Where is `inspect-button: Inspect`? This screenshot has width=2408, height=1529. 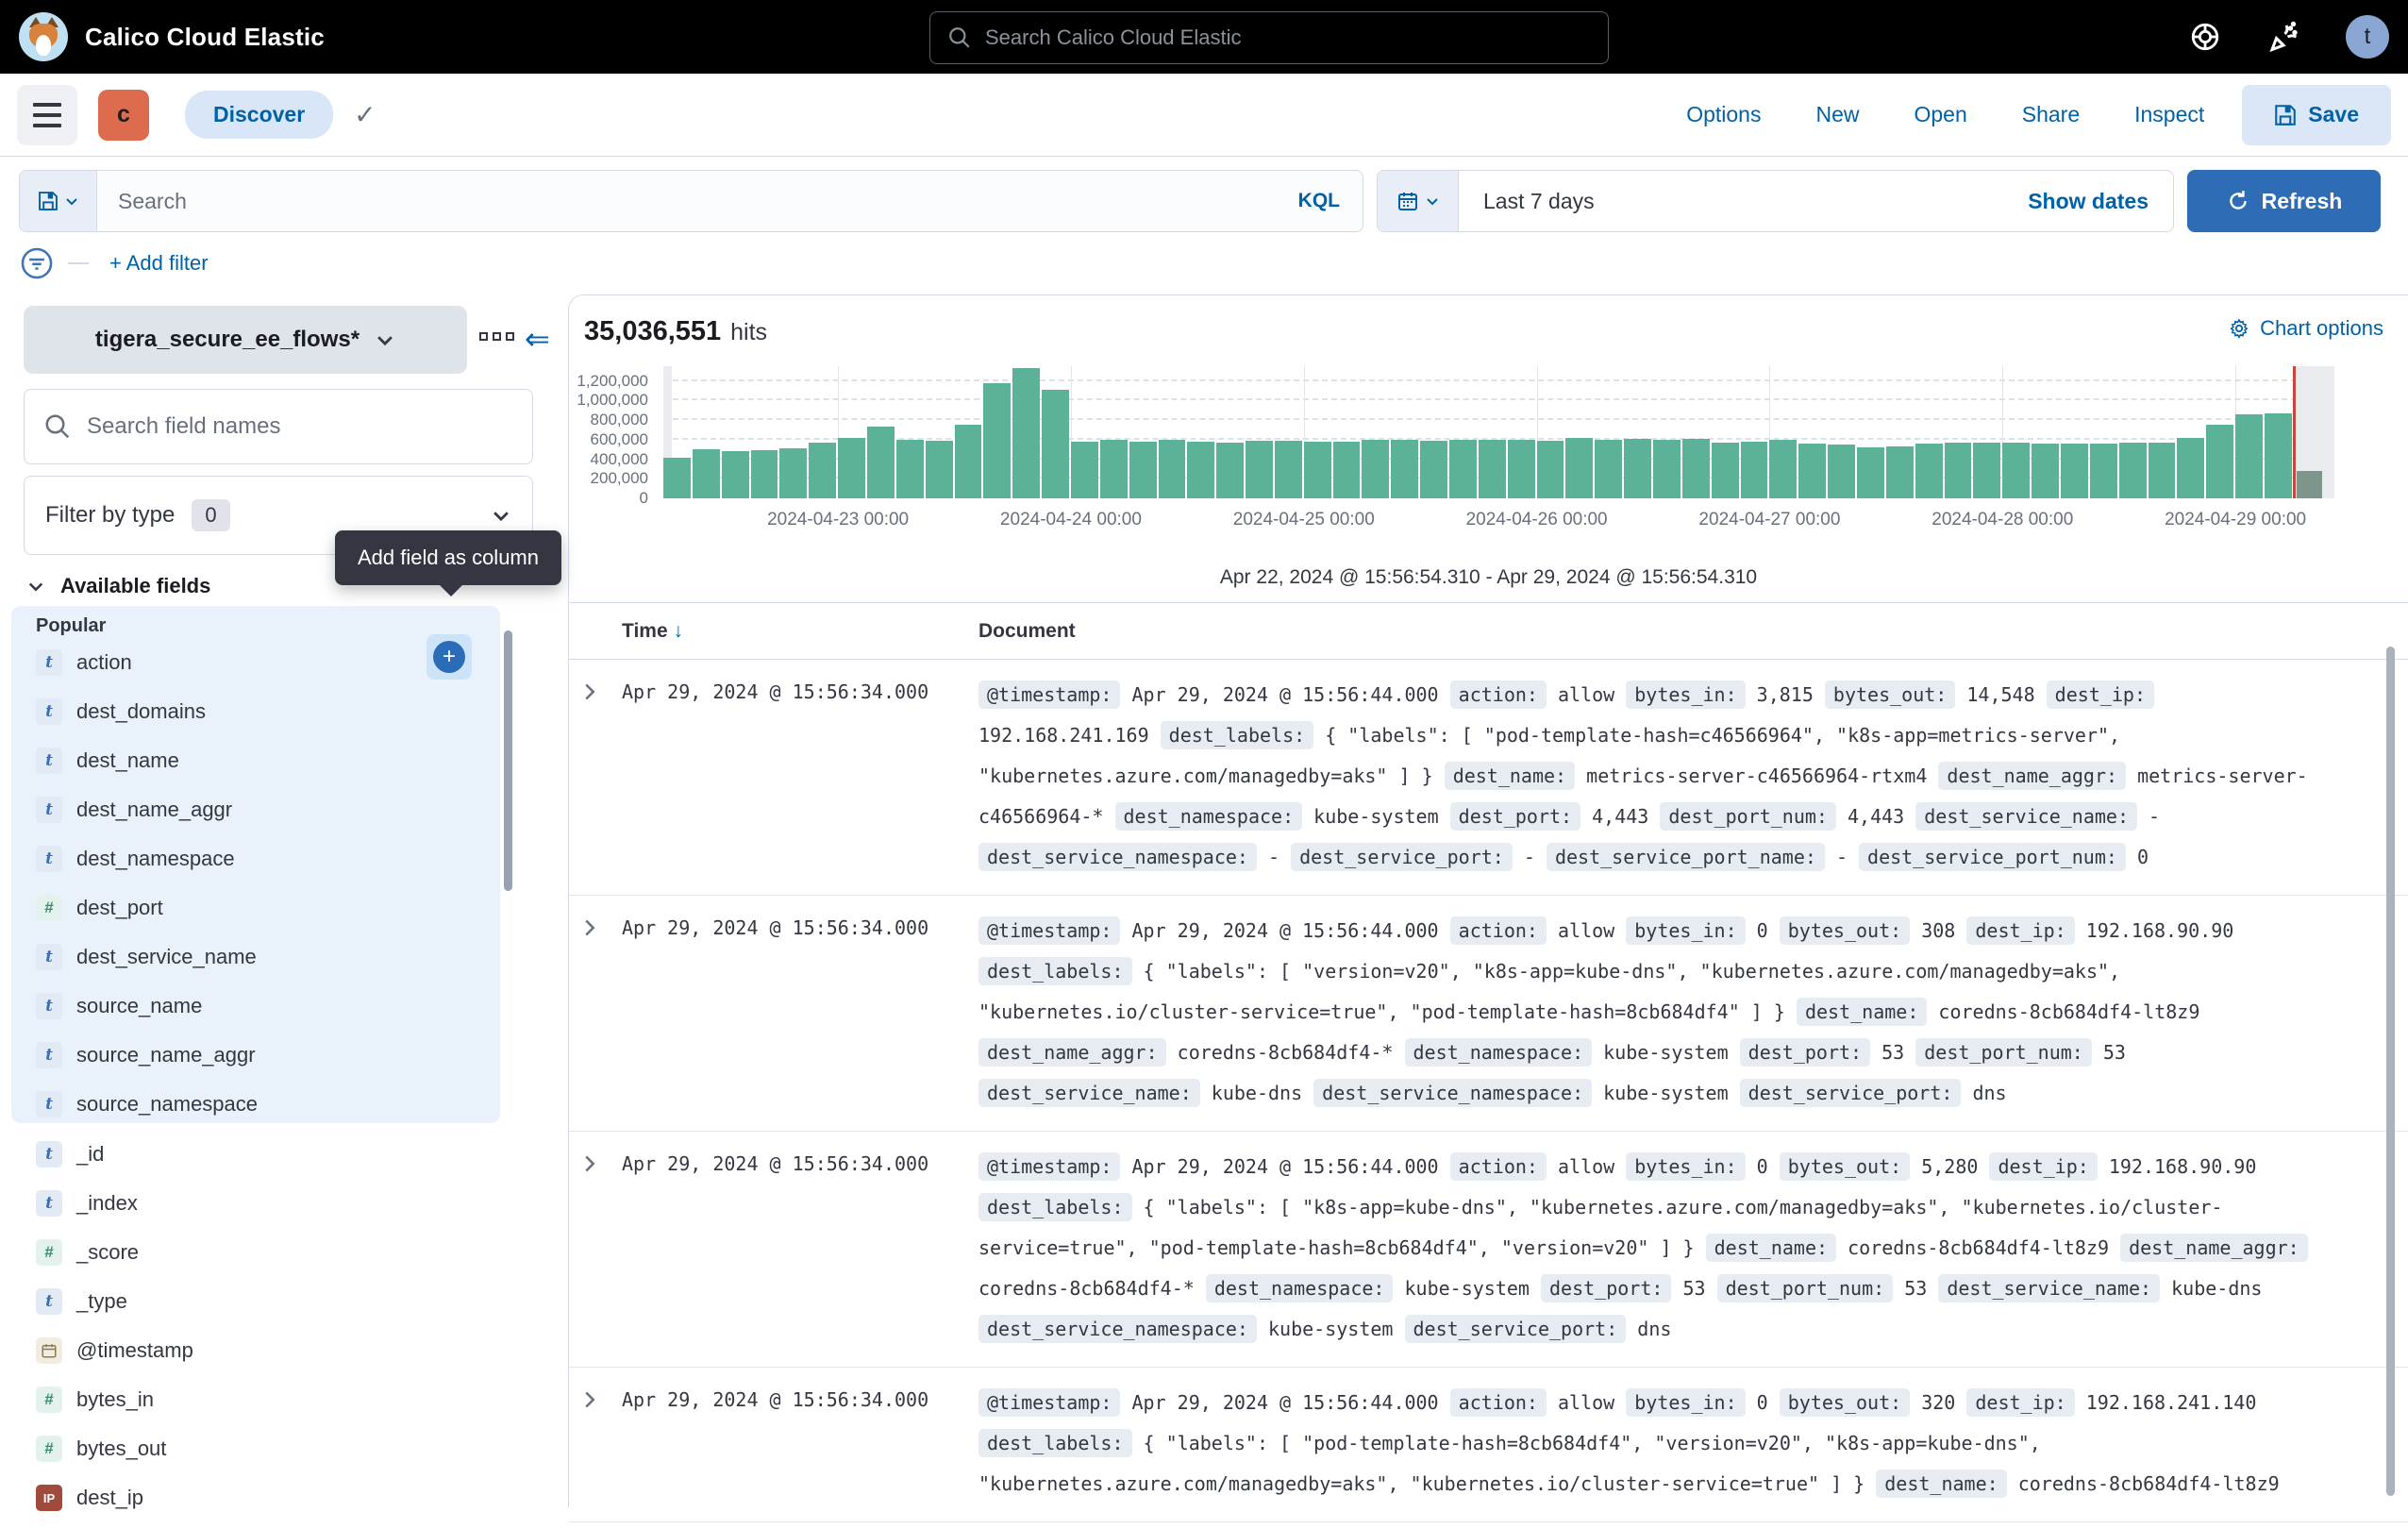
inspect-button: Inspect is located at coordinates (2169, 114).